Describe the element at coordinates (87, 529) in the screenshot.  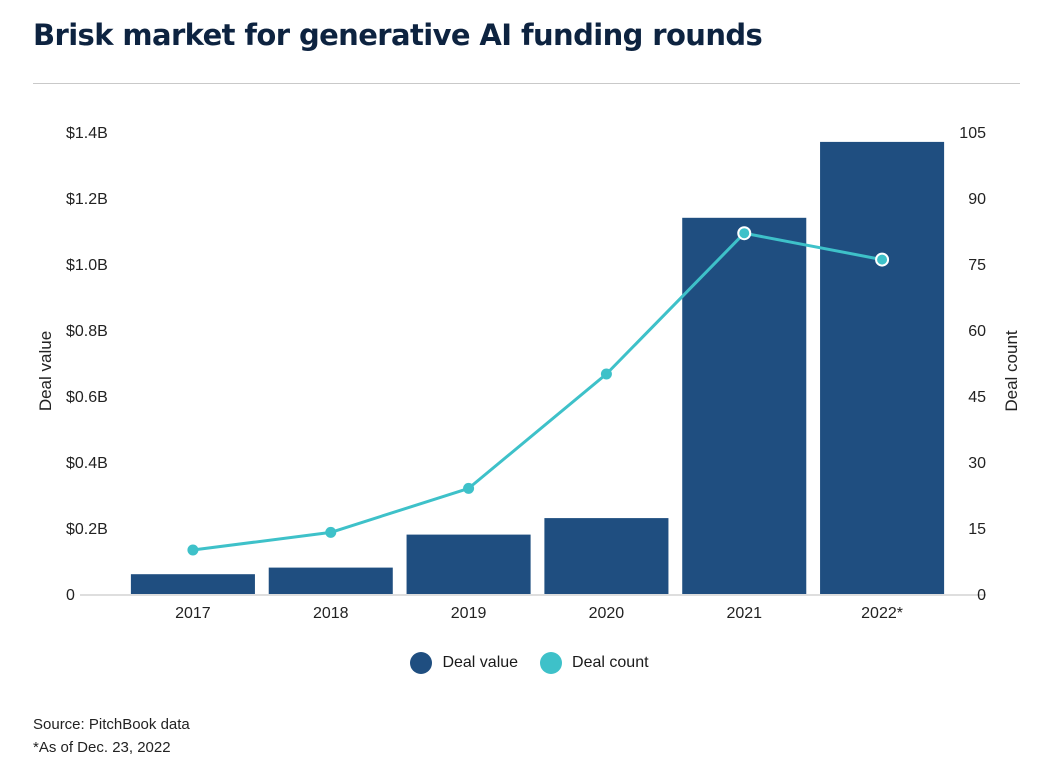
I see `y-tick-label: $0.2B` at that location.